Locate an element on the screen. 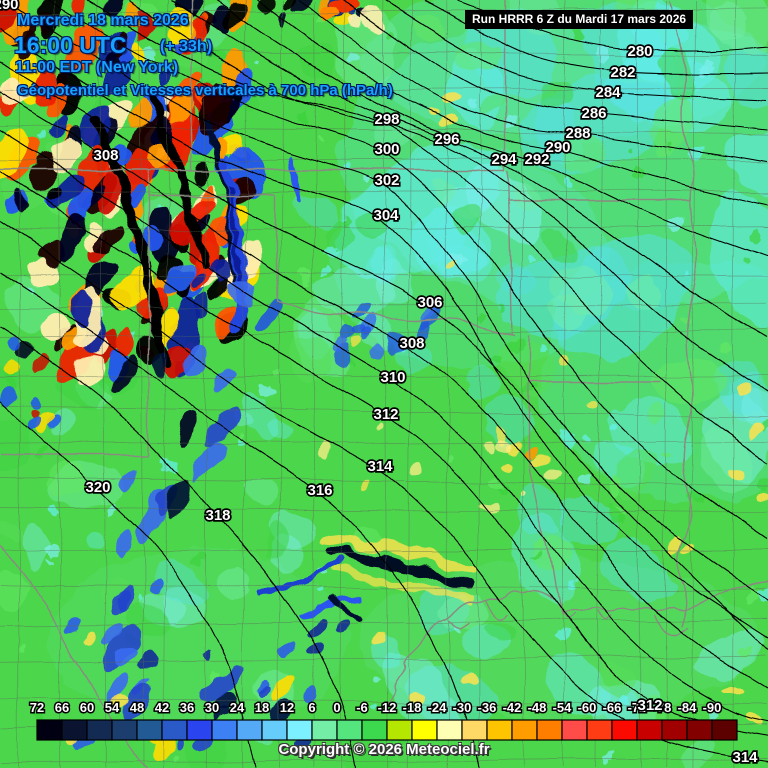 This screenshot has height=768, width=768. scale-label: 0 is located at coordinates (336, 707).